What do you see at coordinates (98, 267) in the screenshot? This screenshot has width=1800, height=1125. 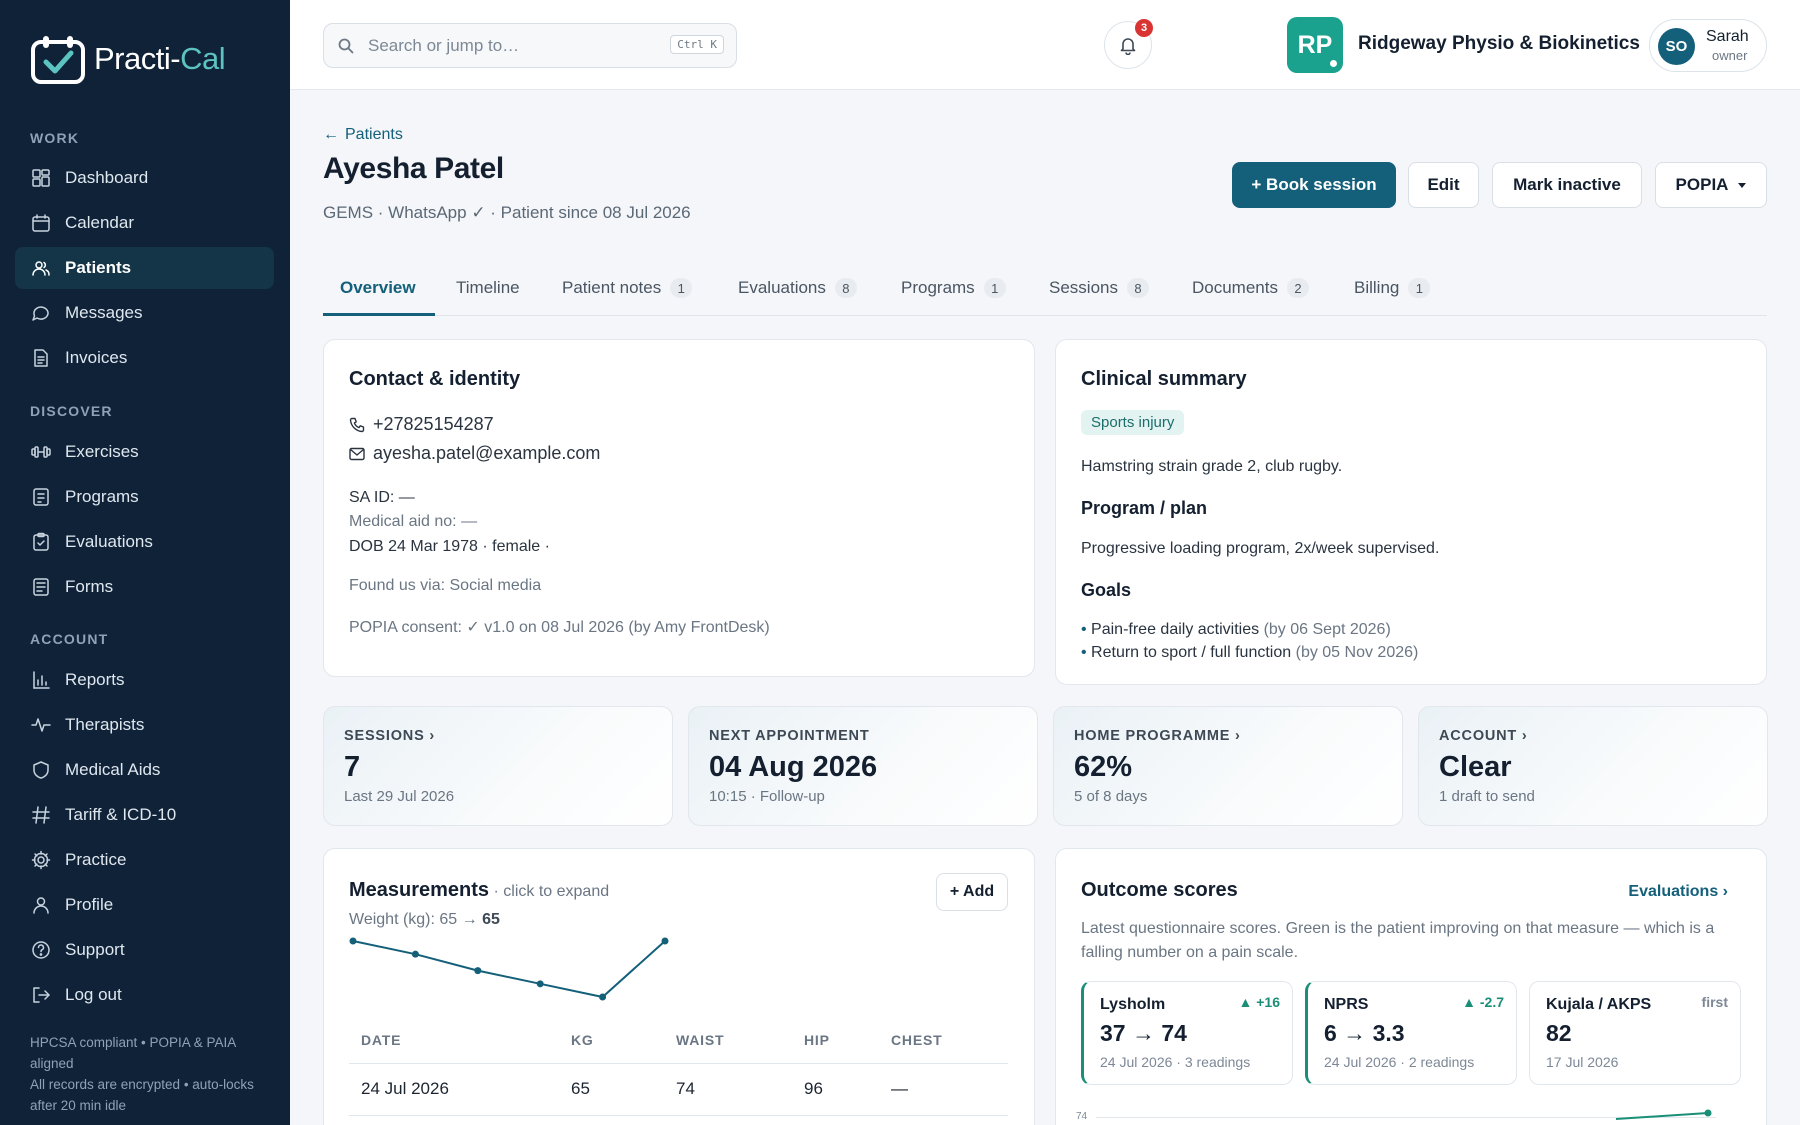 I see `sidebar-item-label: Patients` at bounding box center [98, 267].